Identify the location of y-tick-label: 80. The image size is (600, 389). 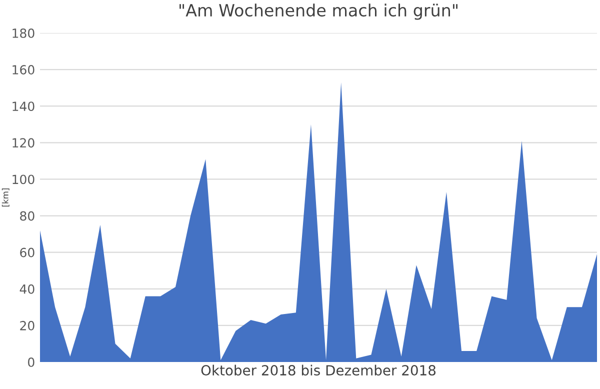
(27, 216).